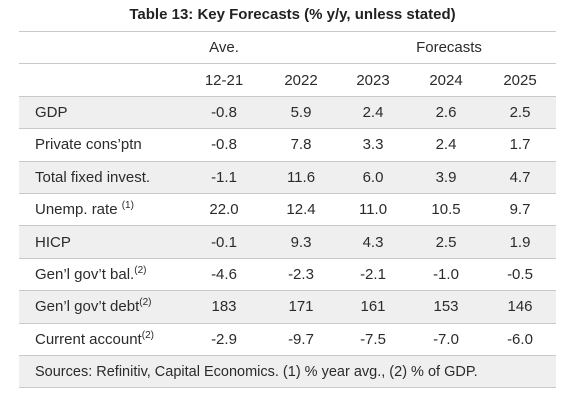 This screenshot has height=409, width=585. I want to click on table-cell: 11.6, so click(301, 177).